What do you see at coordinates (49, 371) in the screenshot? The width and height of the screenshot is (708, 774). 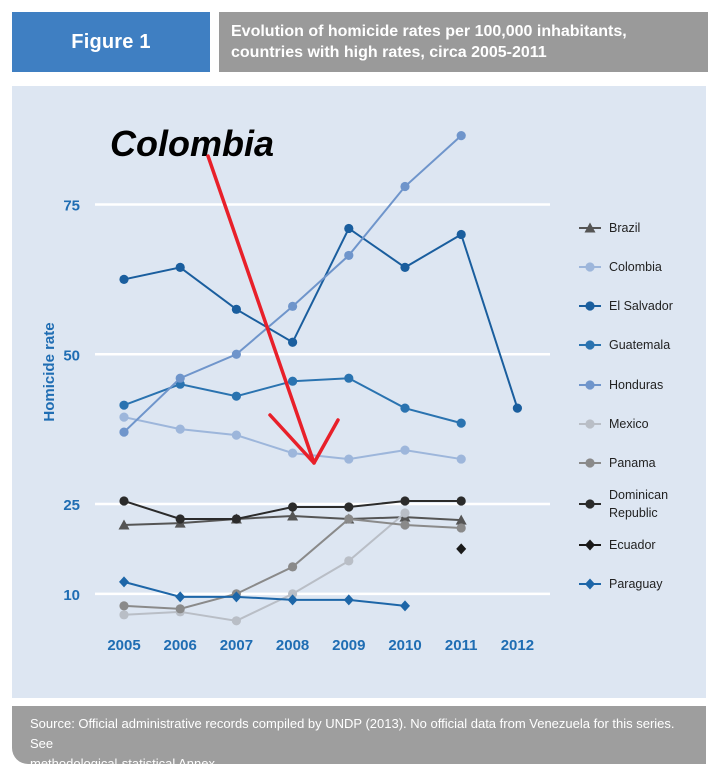 I see `y-axis-label: Homicide rate` at bounding box center [49, 371].